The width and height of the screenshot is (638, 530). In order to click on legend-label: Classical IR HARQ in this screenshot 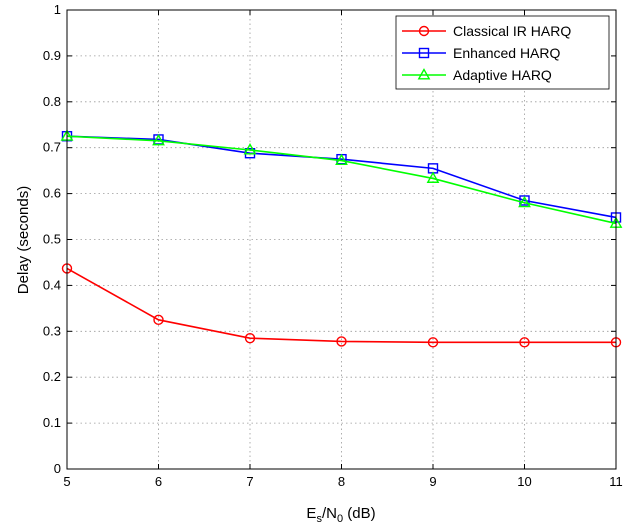, I will do `click(512, 31)`.